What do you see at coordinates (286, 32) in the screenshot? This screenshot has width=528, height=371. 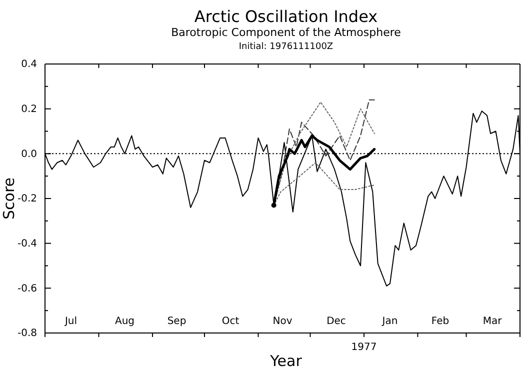 I see `chart-subtitle: Barotropic Component of the Atmosphere` at bounding box center [286, 32].